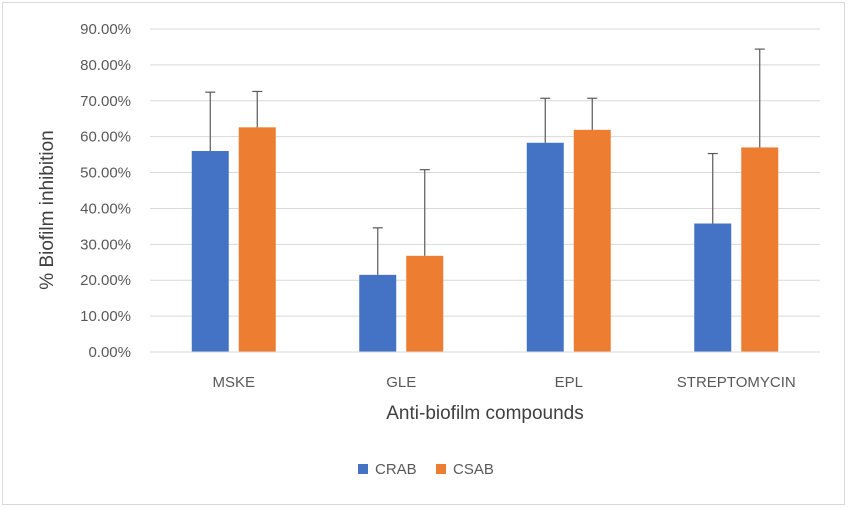  What do you see at coordinates (109, 352) in the screenshot?
I see `y-tick-label: 0.00%` at bounding box center [109, 352].